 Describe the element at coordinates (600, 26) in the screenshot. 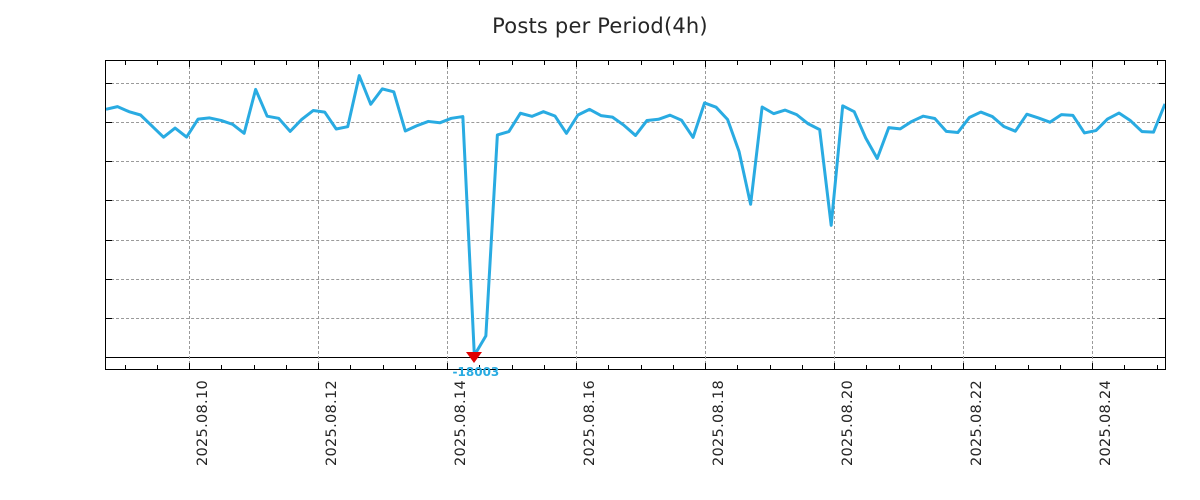

I see `chart-title: Posts per Period(4h)` at that location.